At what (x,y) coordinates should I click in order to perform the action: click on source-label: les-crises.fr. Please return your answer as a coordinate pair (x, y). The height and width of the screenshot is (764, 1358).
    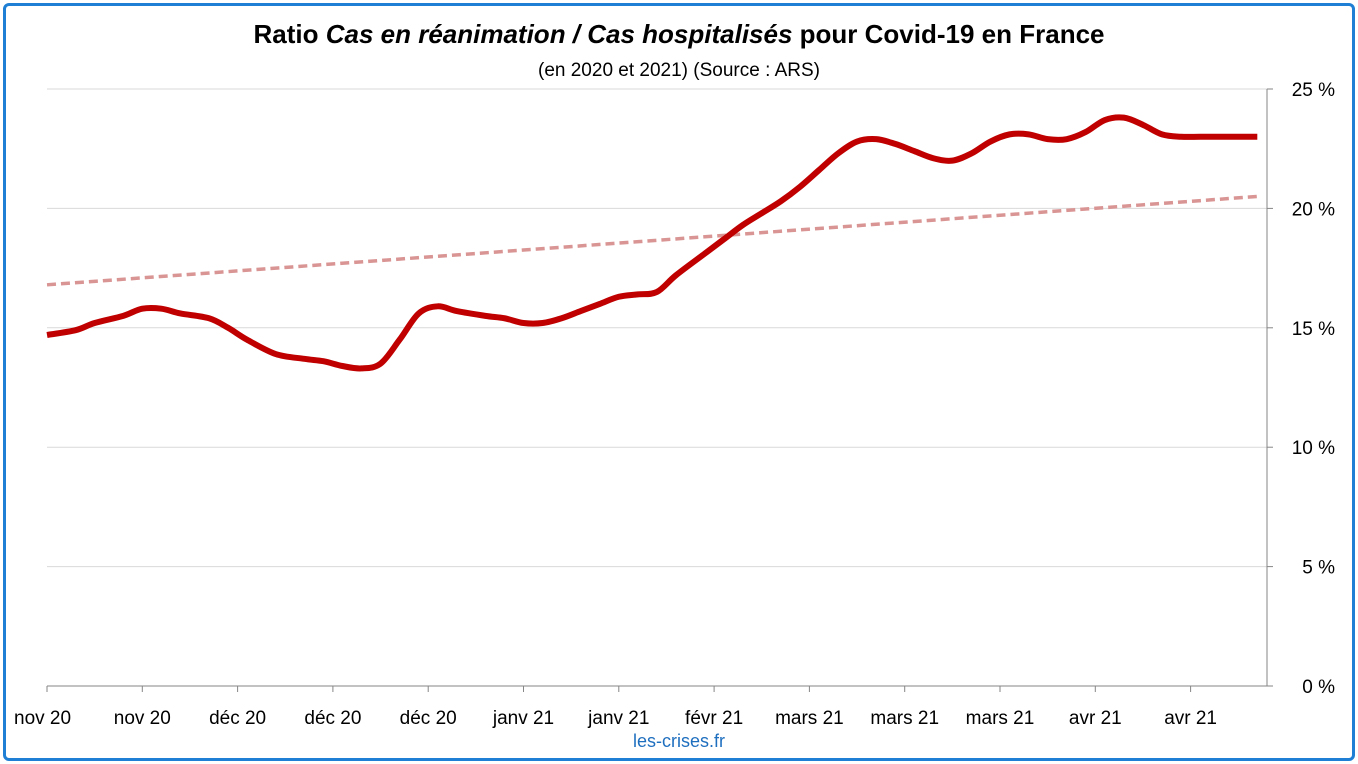
    Looking at the image, I should click on (679, 741).